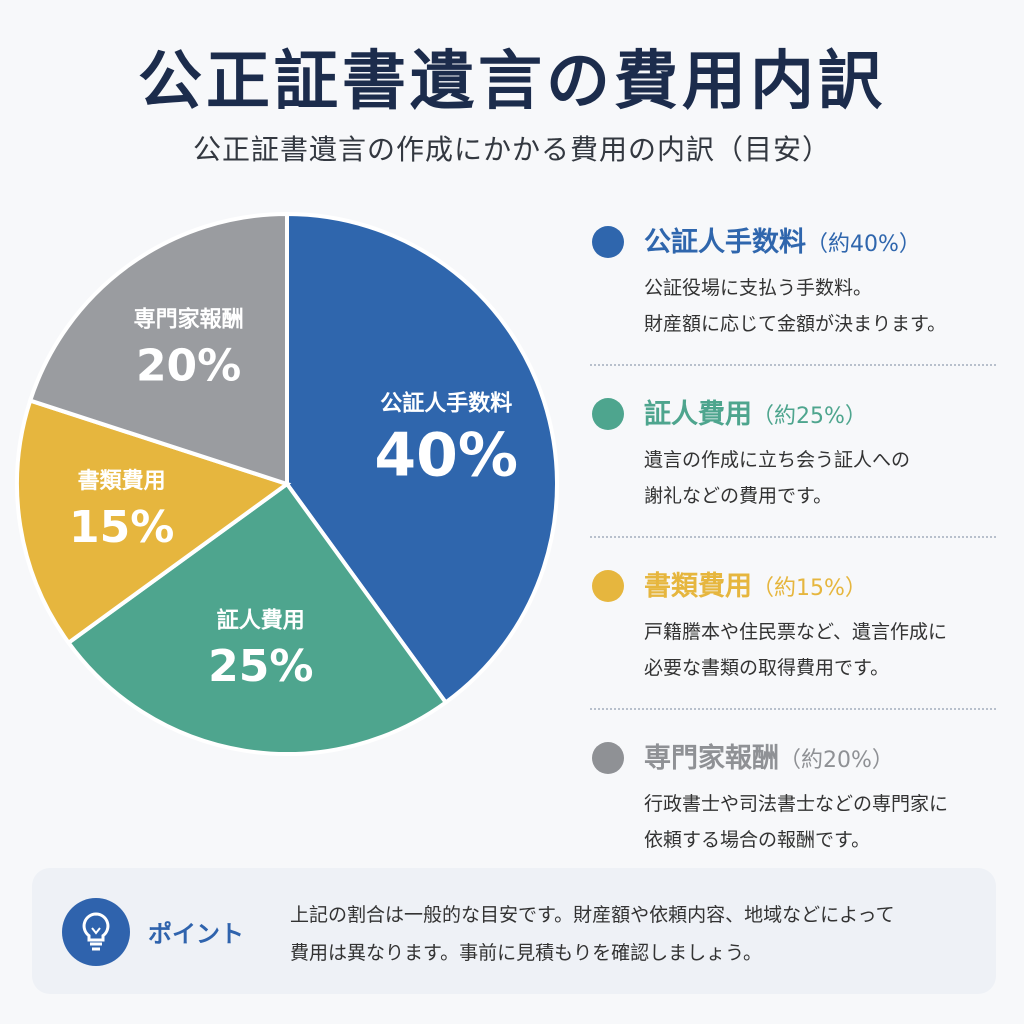 The image size is (1024, 1024). What do you see at coordinates (261, 620) in the screenshot?
I see `pie-slice-label: 証人費用` at bounding box center [261, 620].